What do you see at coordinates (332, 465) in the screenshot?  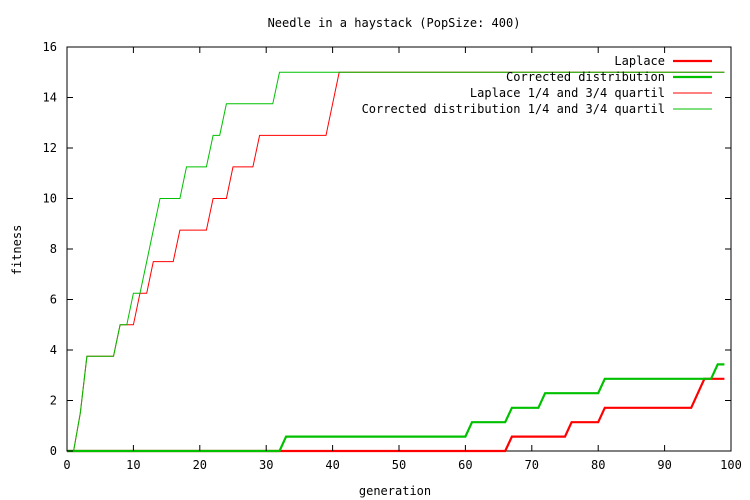 I see `x-tick-label: 40` at bounding box center [332, 465].